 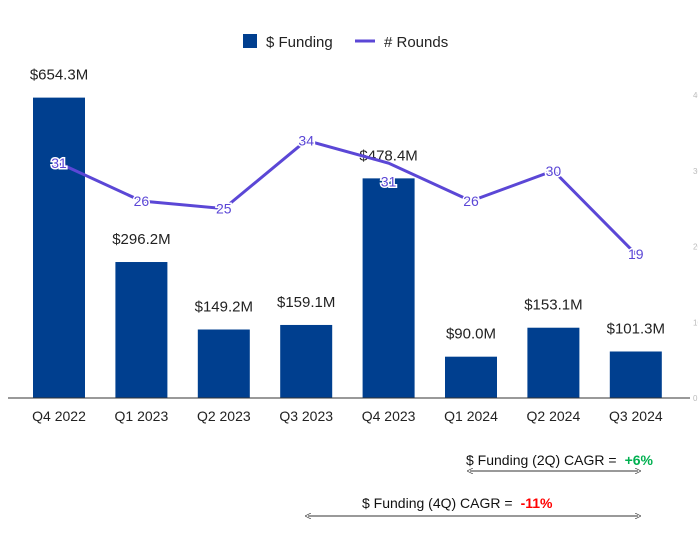 I want to click on cagr-4q-label: $ Funding (4Q) CAGR =, so click(x=437, y=503).